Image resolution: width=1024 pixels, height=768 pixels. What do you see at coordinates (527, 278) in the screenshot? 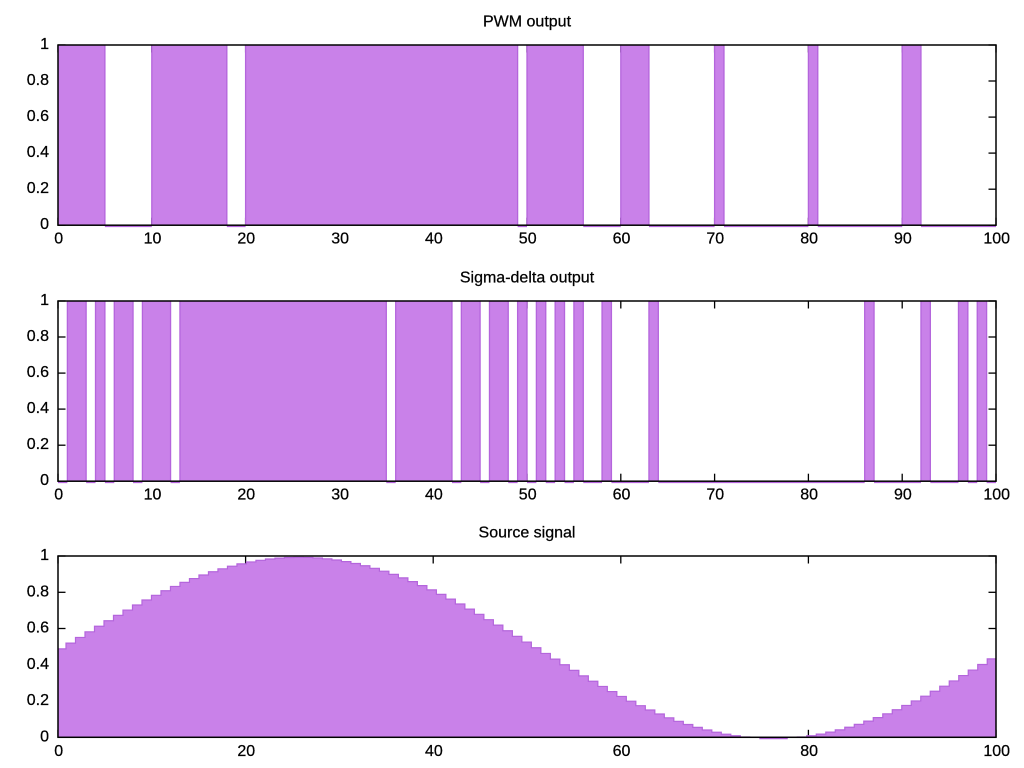
I see `svg-text: Sigma-delta output` at bounding box center [527, 278].